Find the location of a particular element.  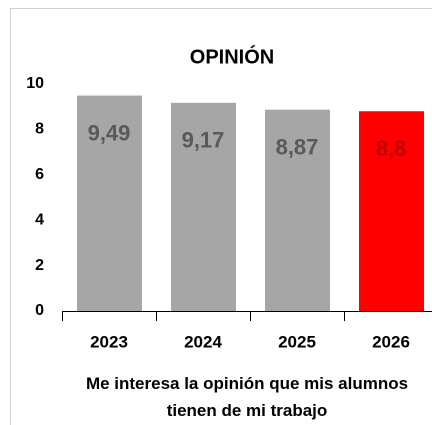

x-tick-label: 2026 is located at coordinates (391, 341).